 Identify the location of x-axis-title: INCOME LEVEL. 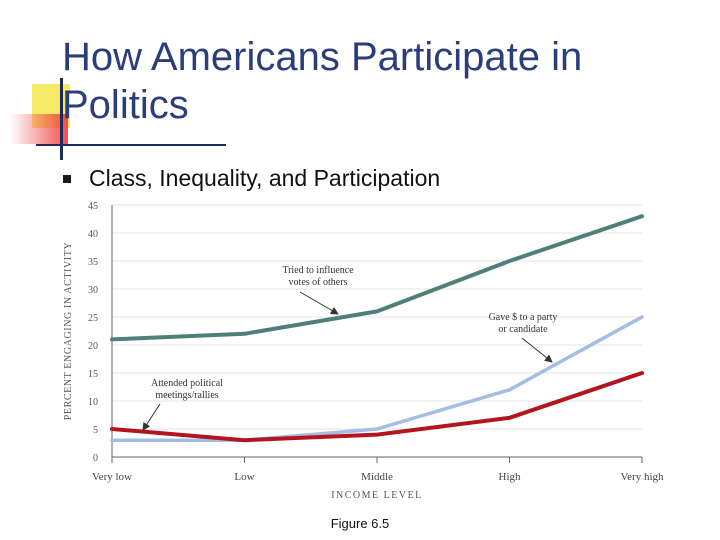
(377, 495).